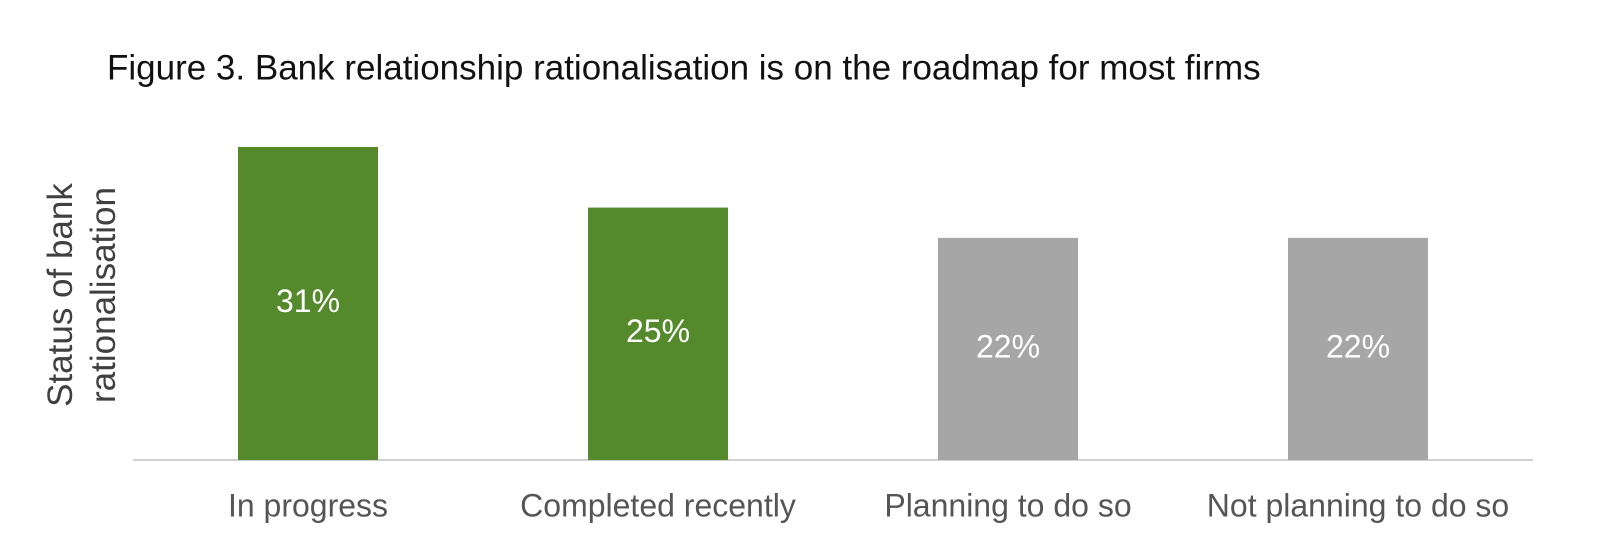 The image size is (1600, 555). What do you see at coordinates (658, 505) in the screenshot?
I see `x-tick-label: Completed recently` at bounding box center [658, 505].